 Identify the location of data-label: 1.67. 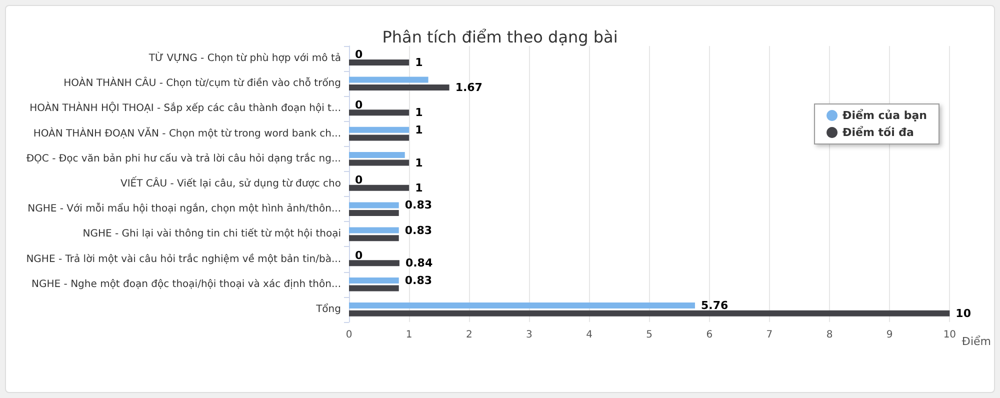
(468, 87).